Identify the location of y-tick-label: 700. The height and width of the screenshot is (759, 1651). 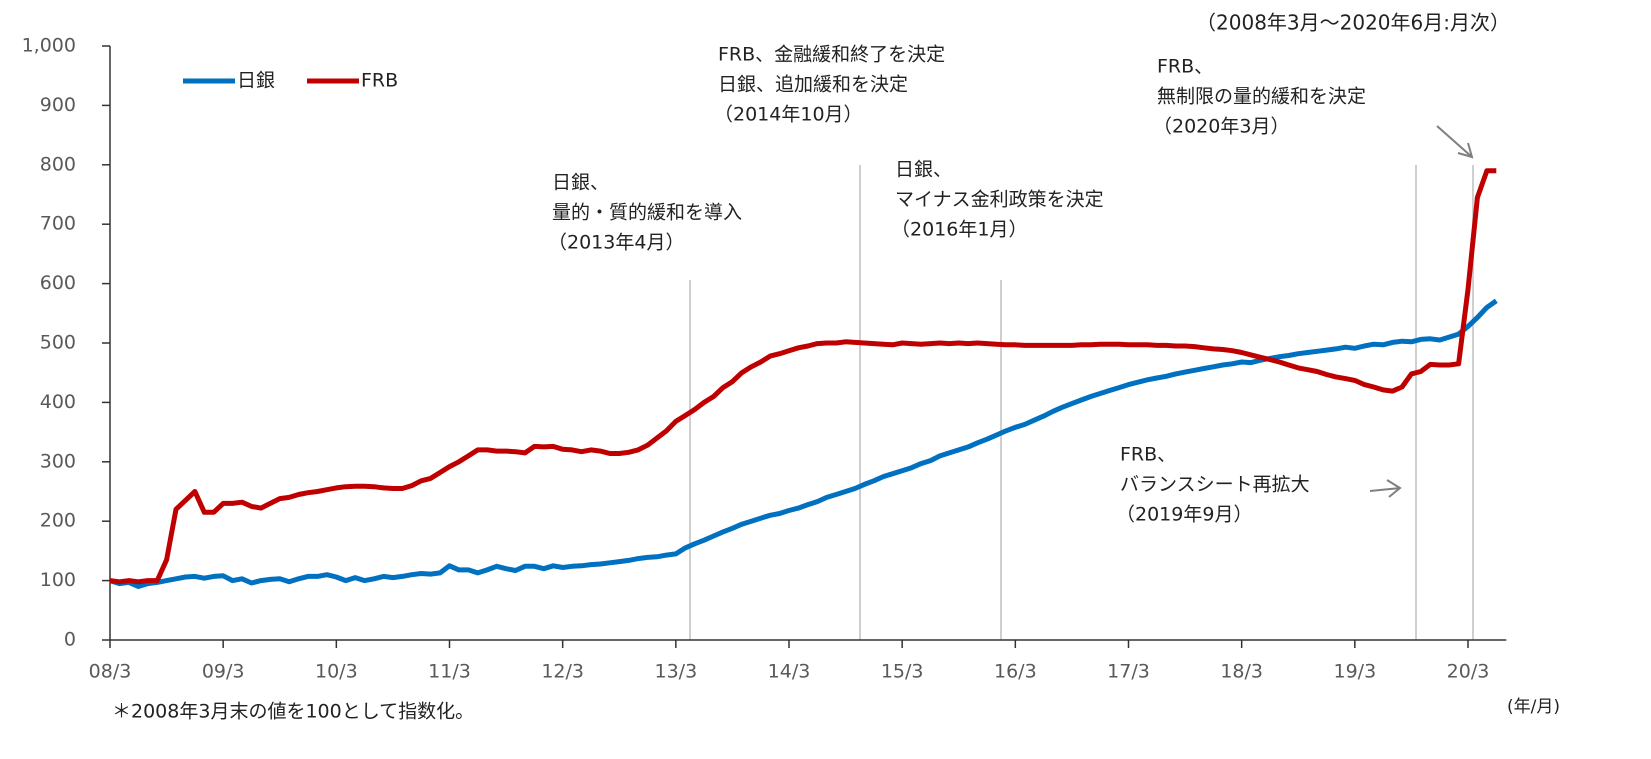
(58, 224).